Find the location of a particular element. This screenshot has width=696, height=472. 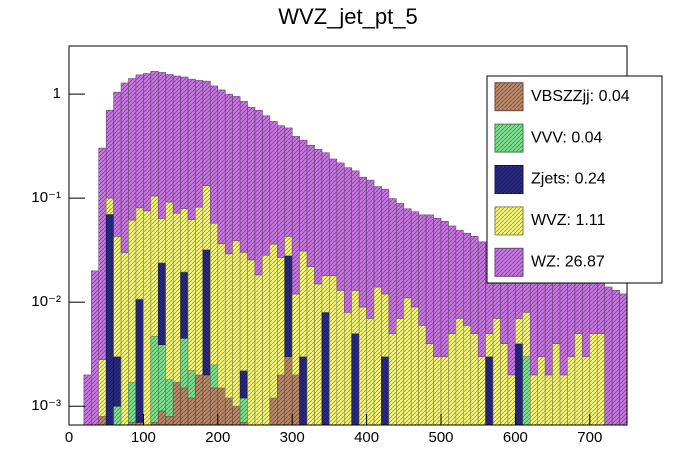

y-tick-label: 10⁻² is located at coordinates (46, 301).